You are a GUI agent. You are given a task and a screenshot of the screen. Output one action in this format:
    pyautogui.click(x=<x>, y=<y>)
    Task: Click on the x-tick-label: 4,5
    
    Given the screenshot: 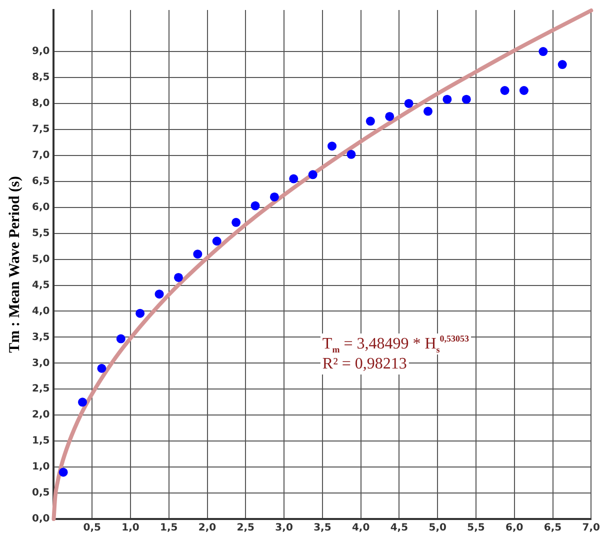 What is the action you would take?
    pyautogui.click(x=399, y=528)
    